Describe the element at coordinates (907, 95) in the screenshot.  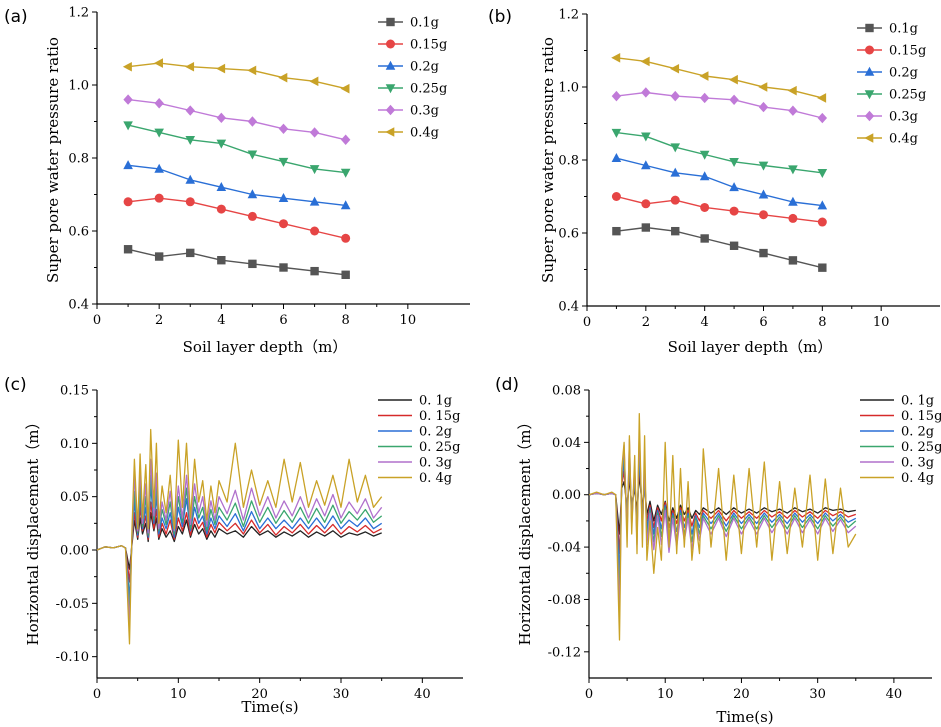
I see `panel-b-legend-label: 0.25g` at that location.